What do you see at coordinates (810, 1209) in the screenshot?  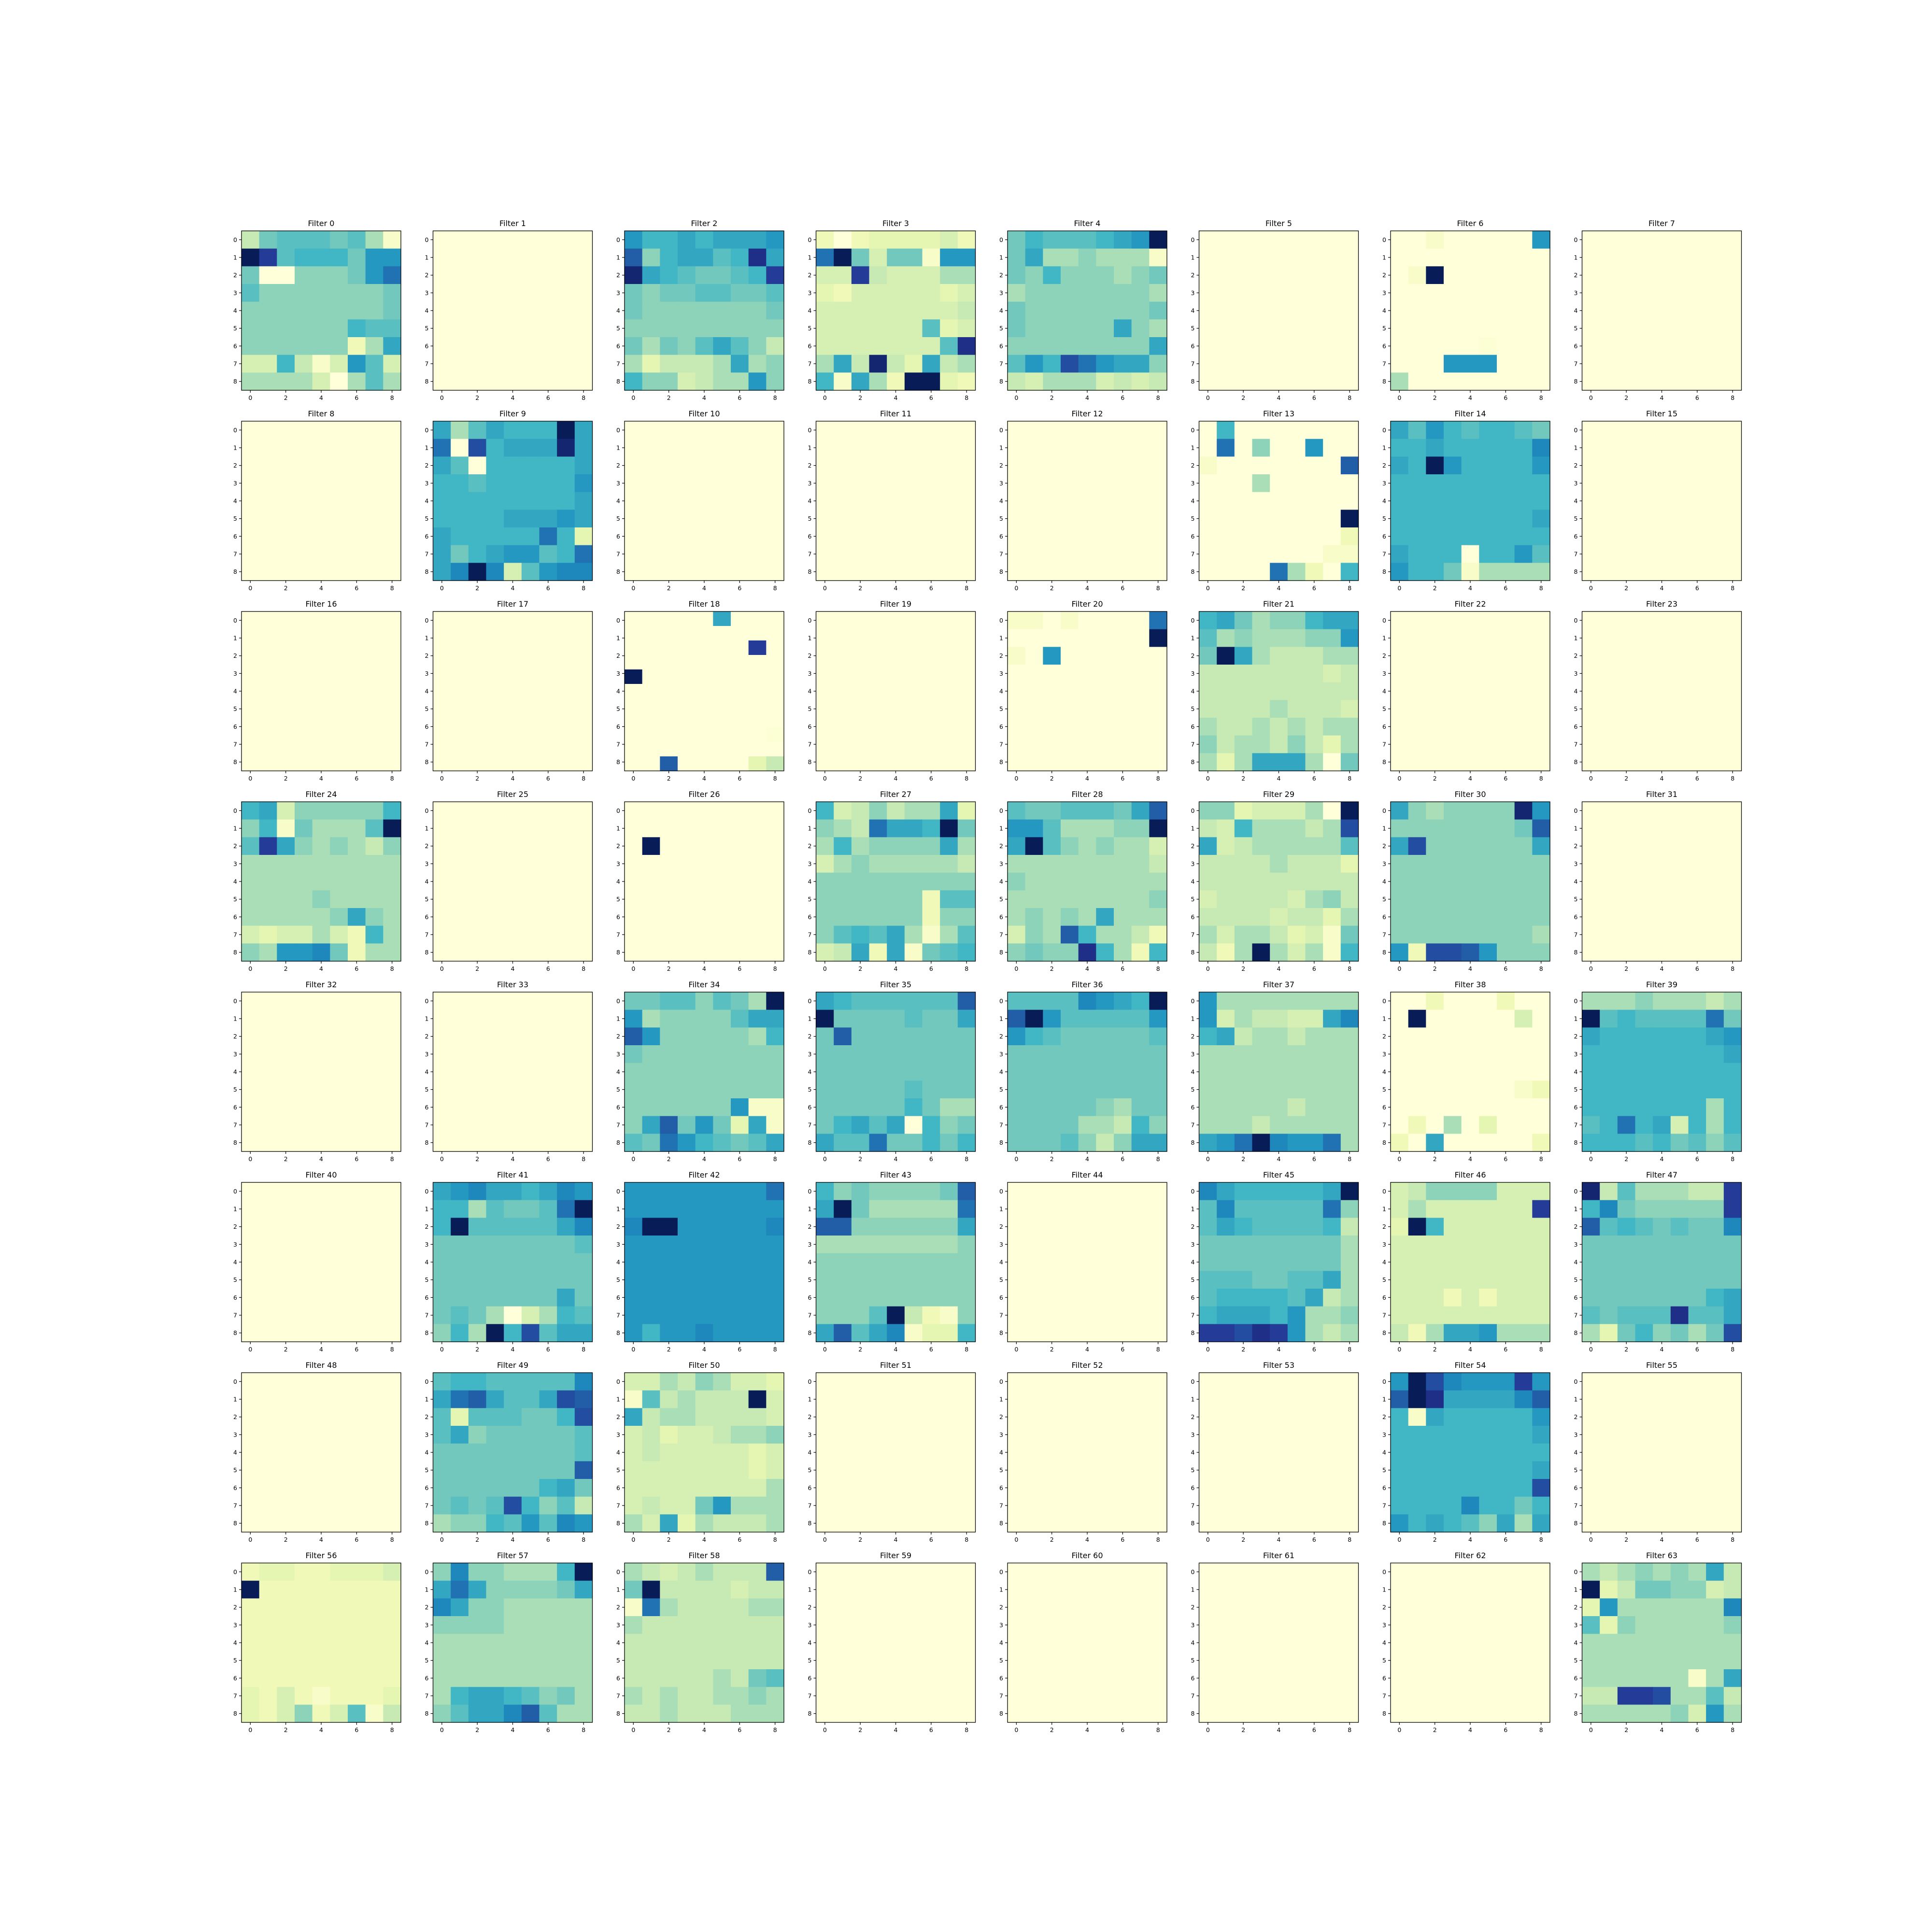 I see `y-tick-label: 1` at bounding box center [810, 1209].